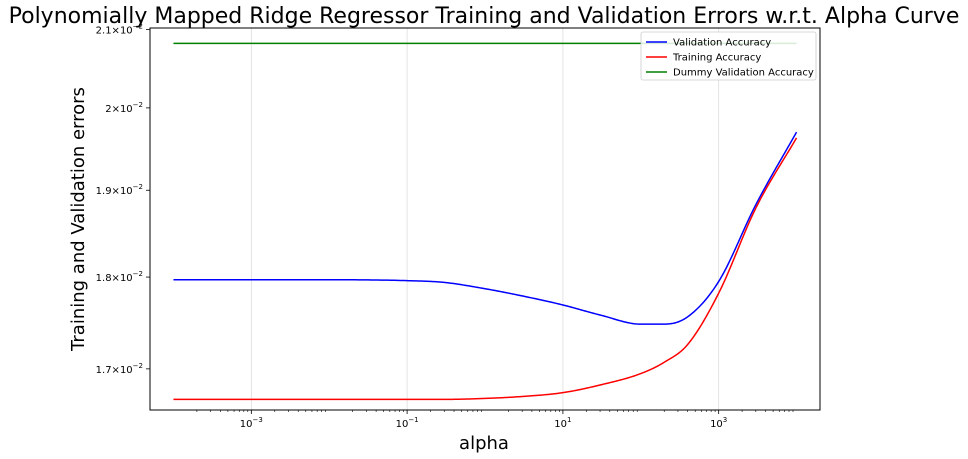  Describe the element at coordinates (495, 420) in the screenshot. I see `x-axis-ticks: 10⁻³ 10⁻¹ 10¹ 10³` at that location.